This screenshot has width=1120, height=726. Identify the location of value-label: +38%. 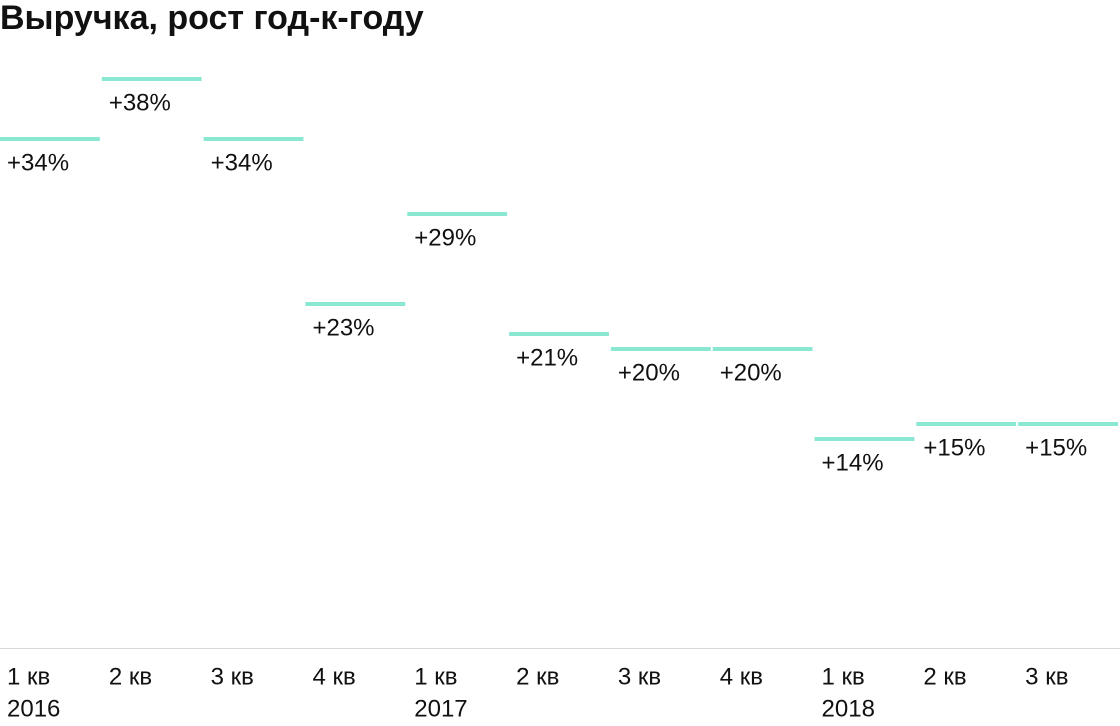
(140, 102).